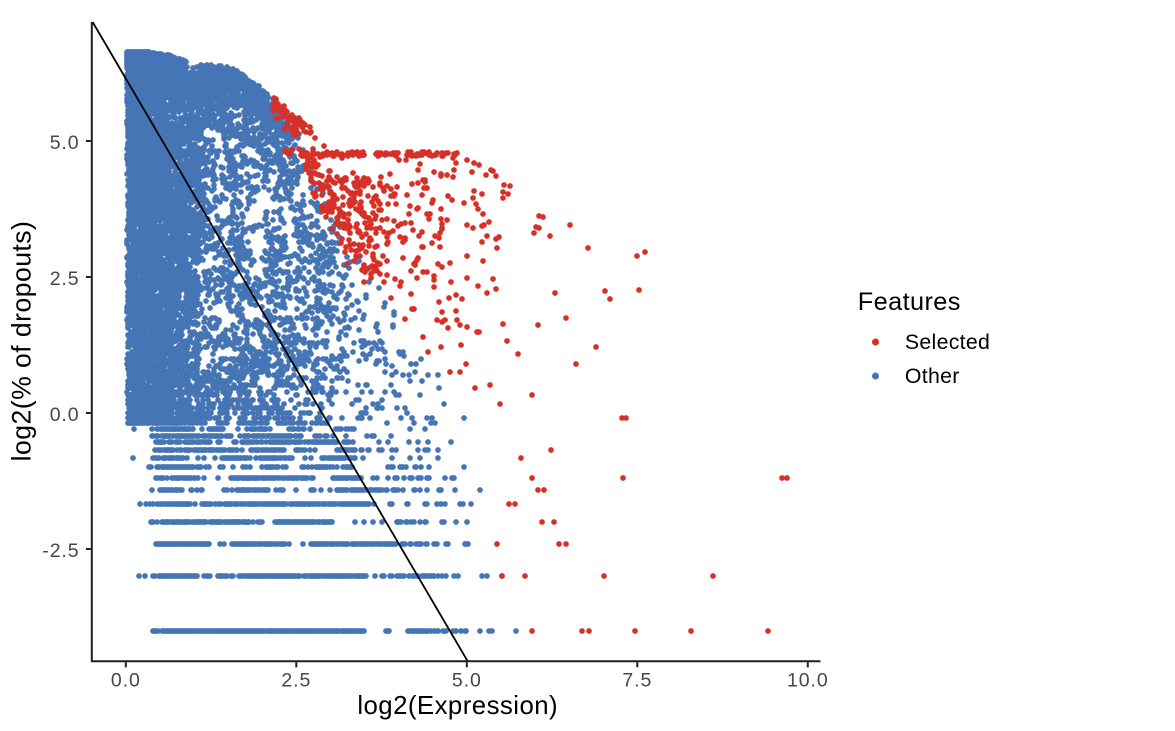 This screenshot has height=731, width=1175. What do you see at coordinates (909, 302) in the screenshot?
I see `svg-text: Features` at bounding box center [909, 302].